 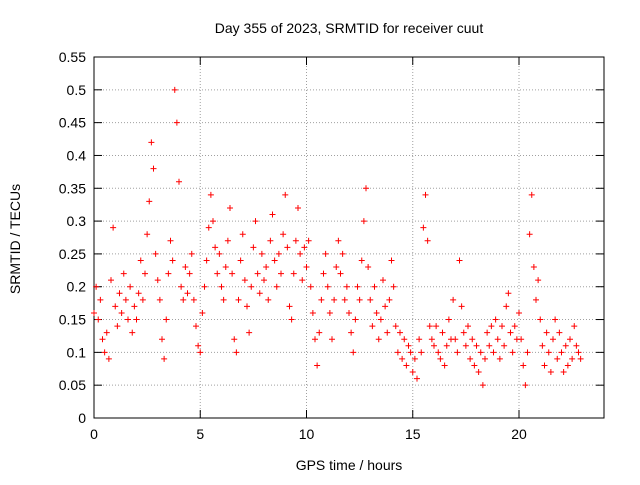 I want to click on y-tick-label: 0.55, so click(x=72, y=57).